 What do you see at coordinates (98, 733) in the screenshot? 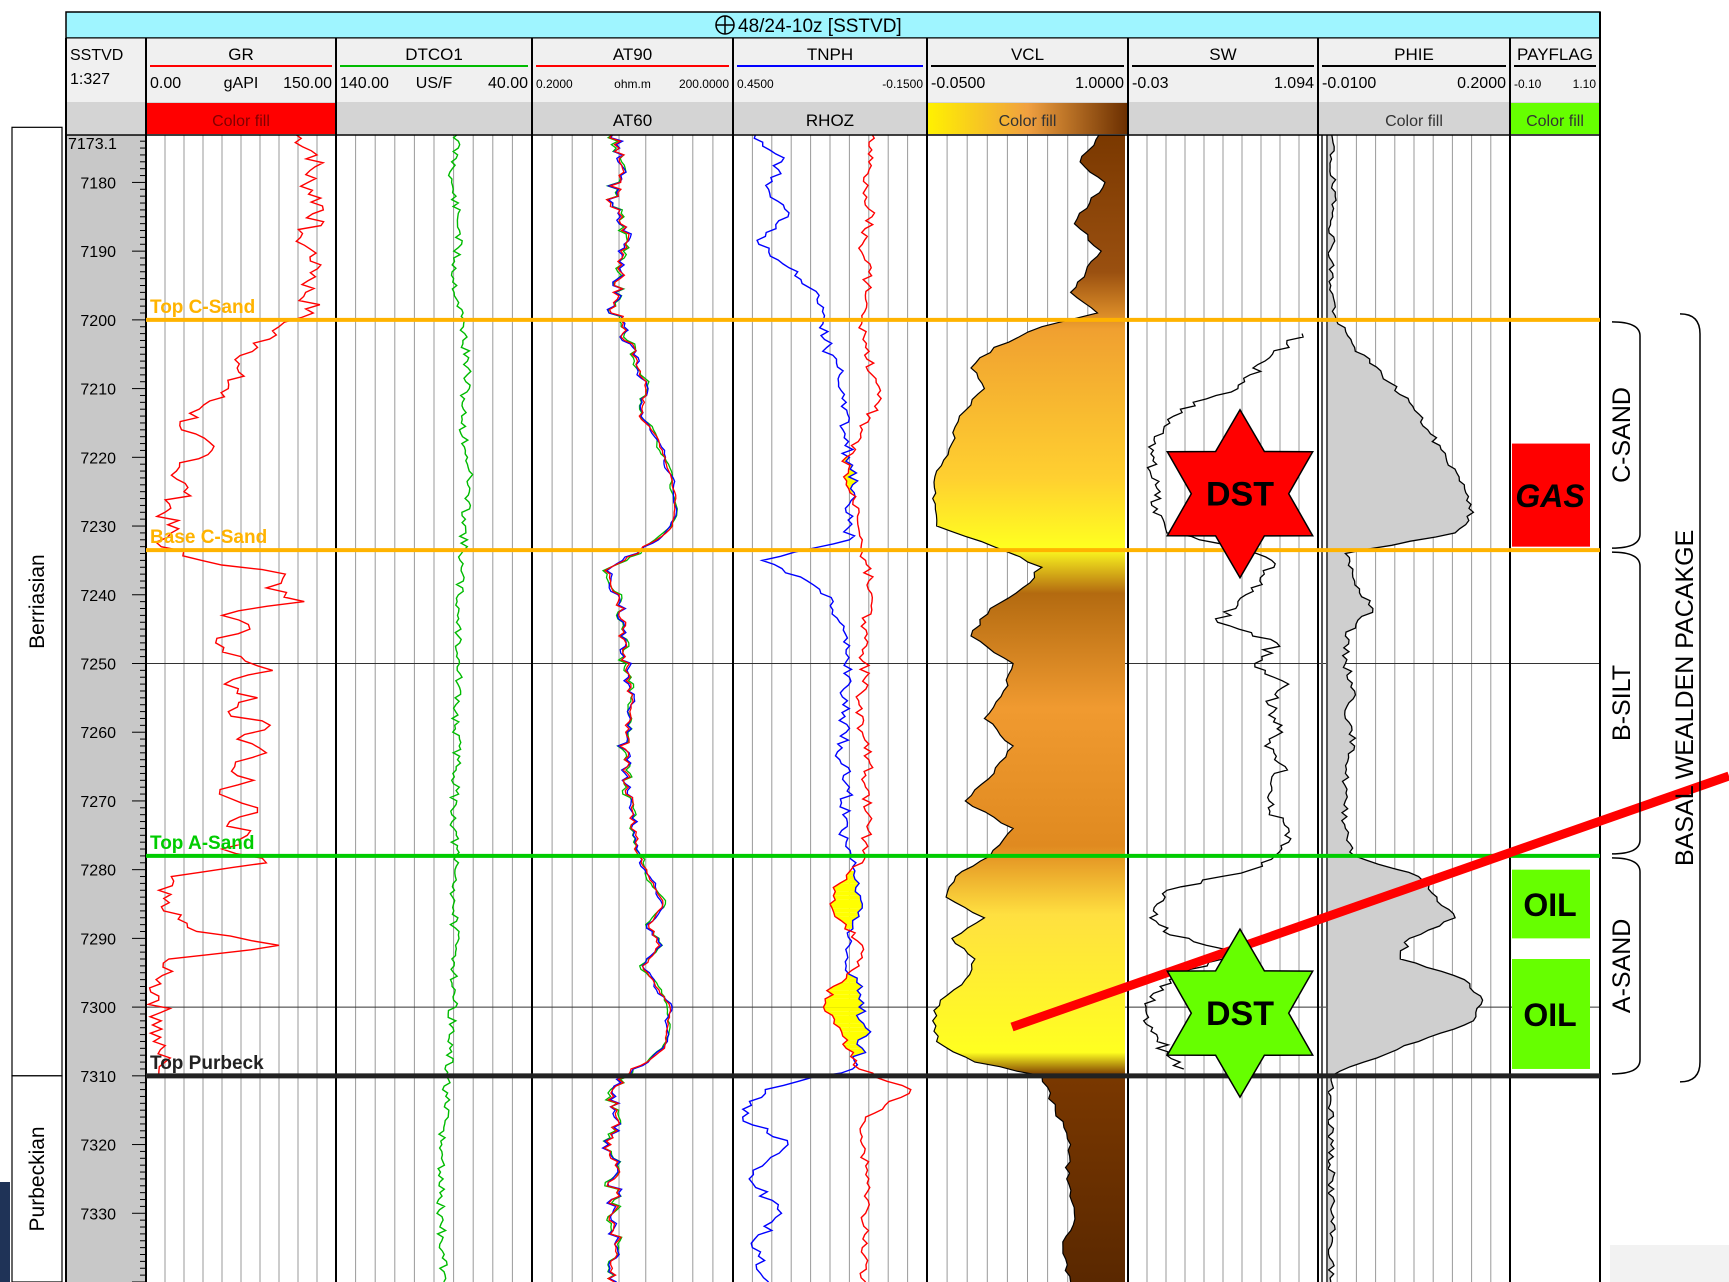
I see `depth-tick-label: 7260` at bounding box center [98, 733].